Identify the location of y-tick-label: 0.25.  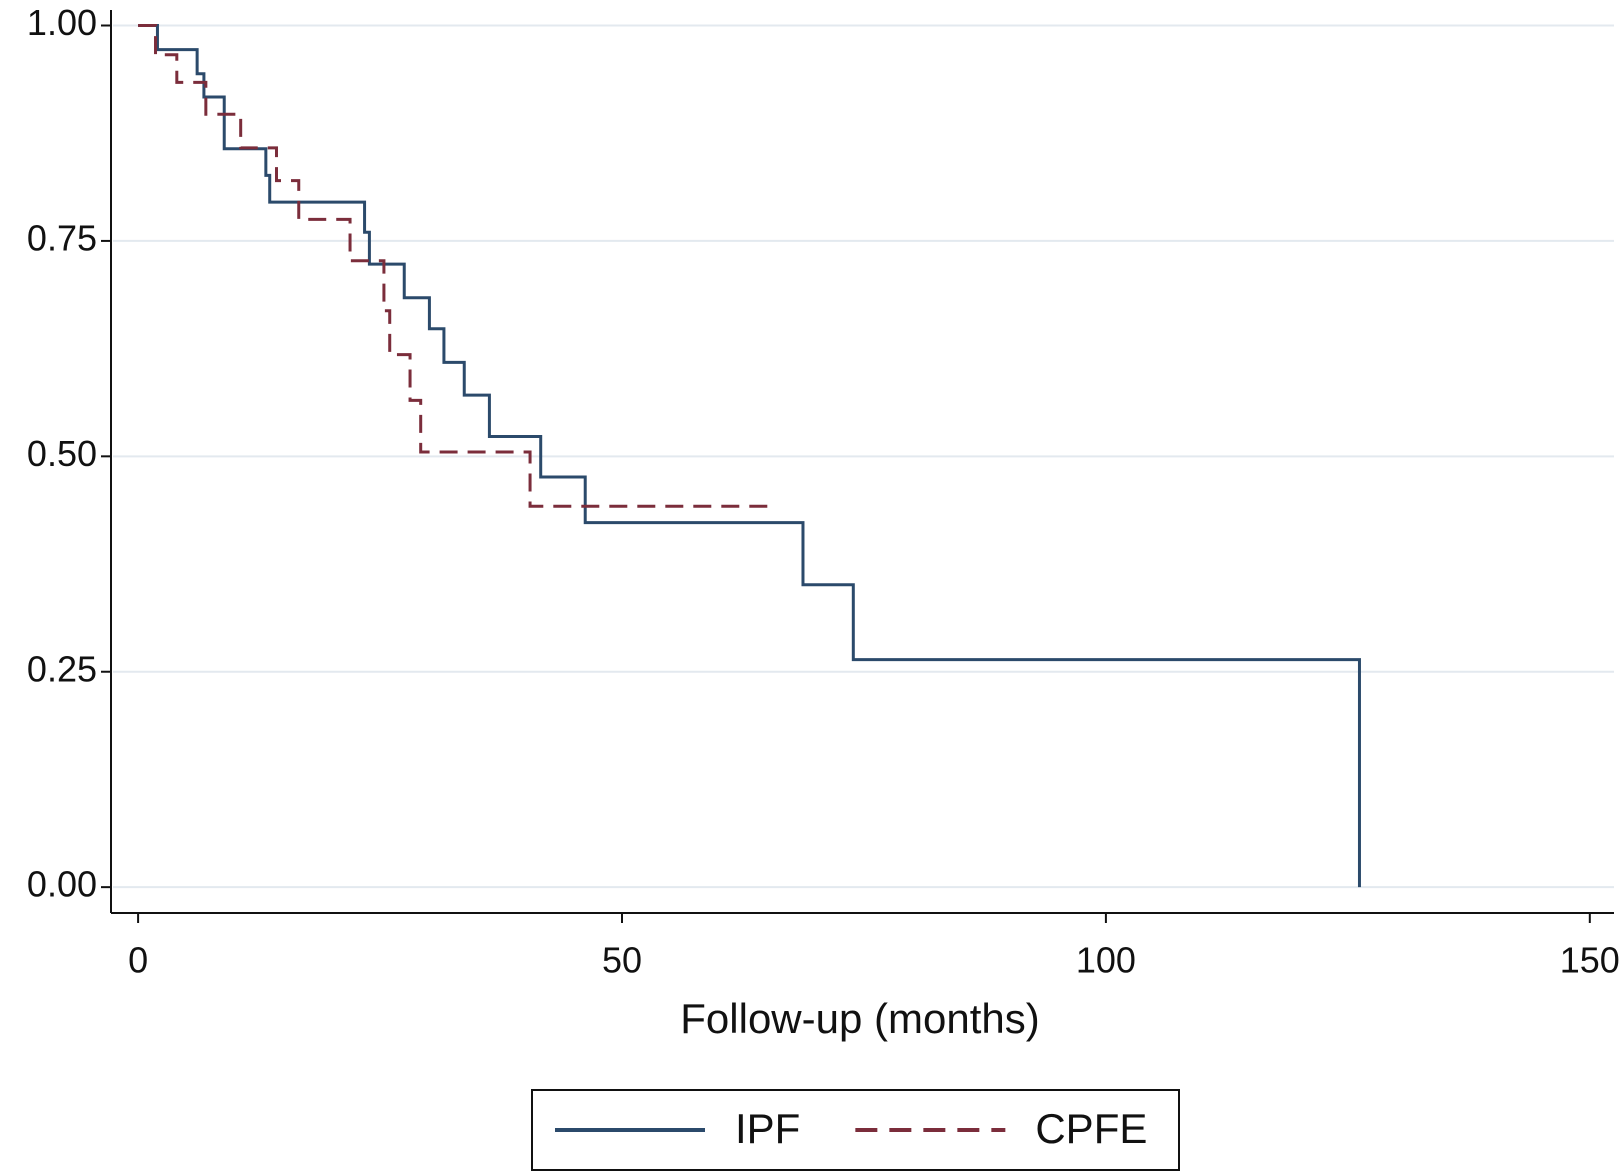
(62, 668).